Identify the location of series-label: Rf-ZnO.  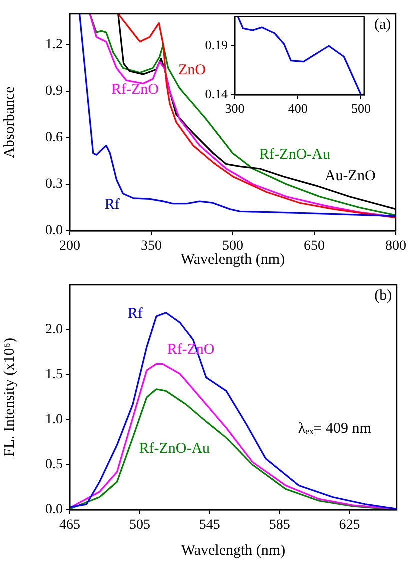
(135, 90).